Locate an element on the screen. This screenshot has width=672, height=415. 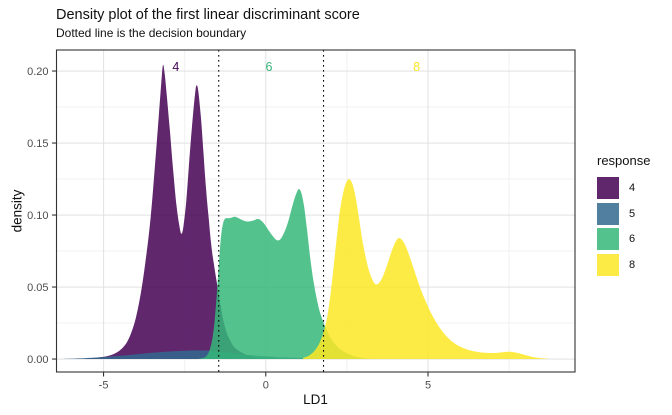
series-annotation-4: 4 is located at coordinates (175, 67).